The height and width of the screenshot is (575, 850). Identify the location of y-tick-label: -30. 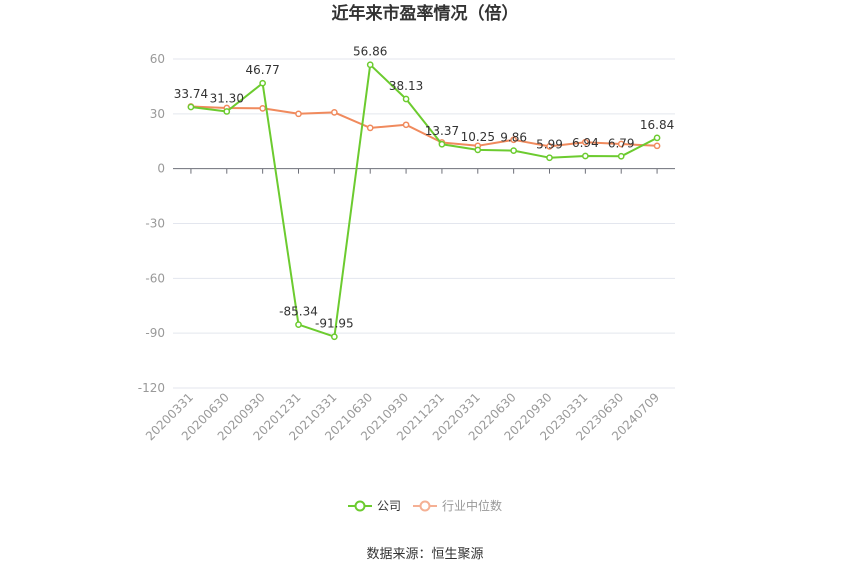
(155, 224).